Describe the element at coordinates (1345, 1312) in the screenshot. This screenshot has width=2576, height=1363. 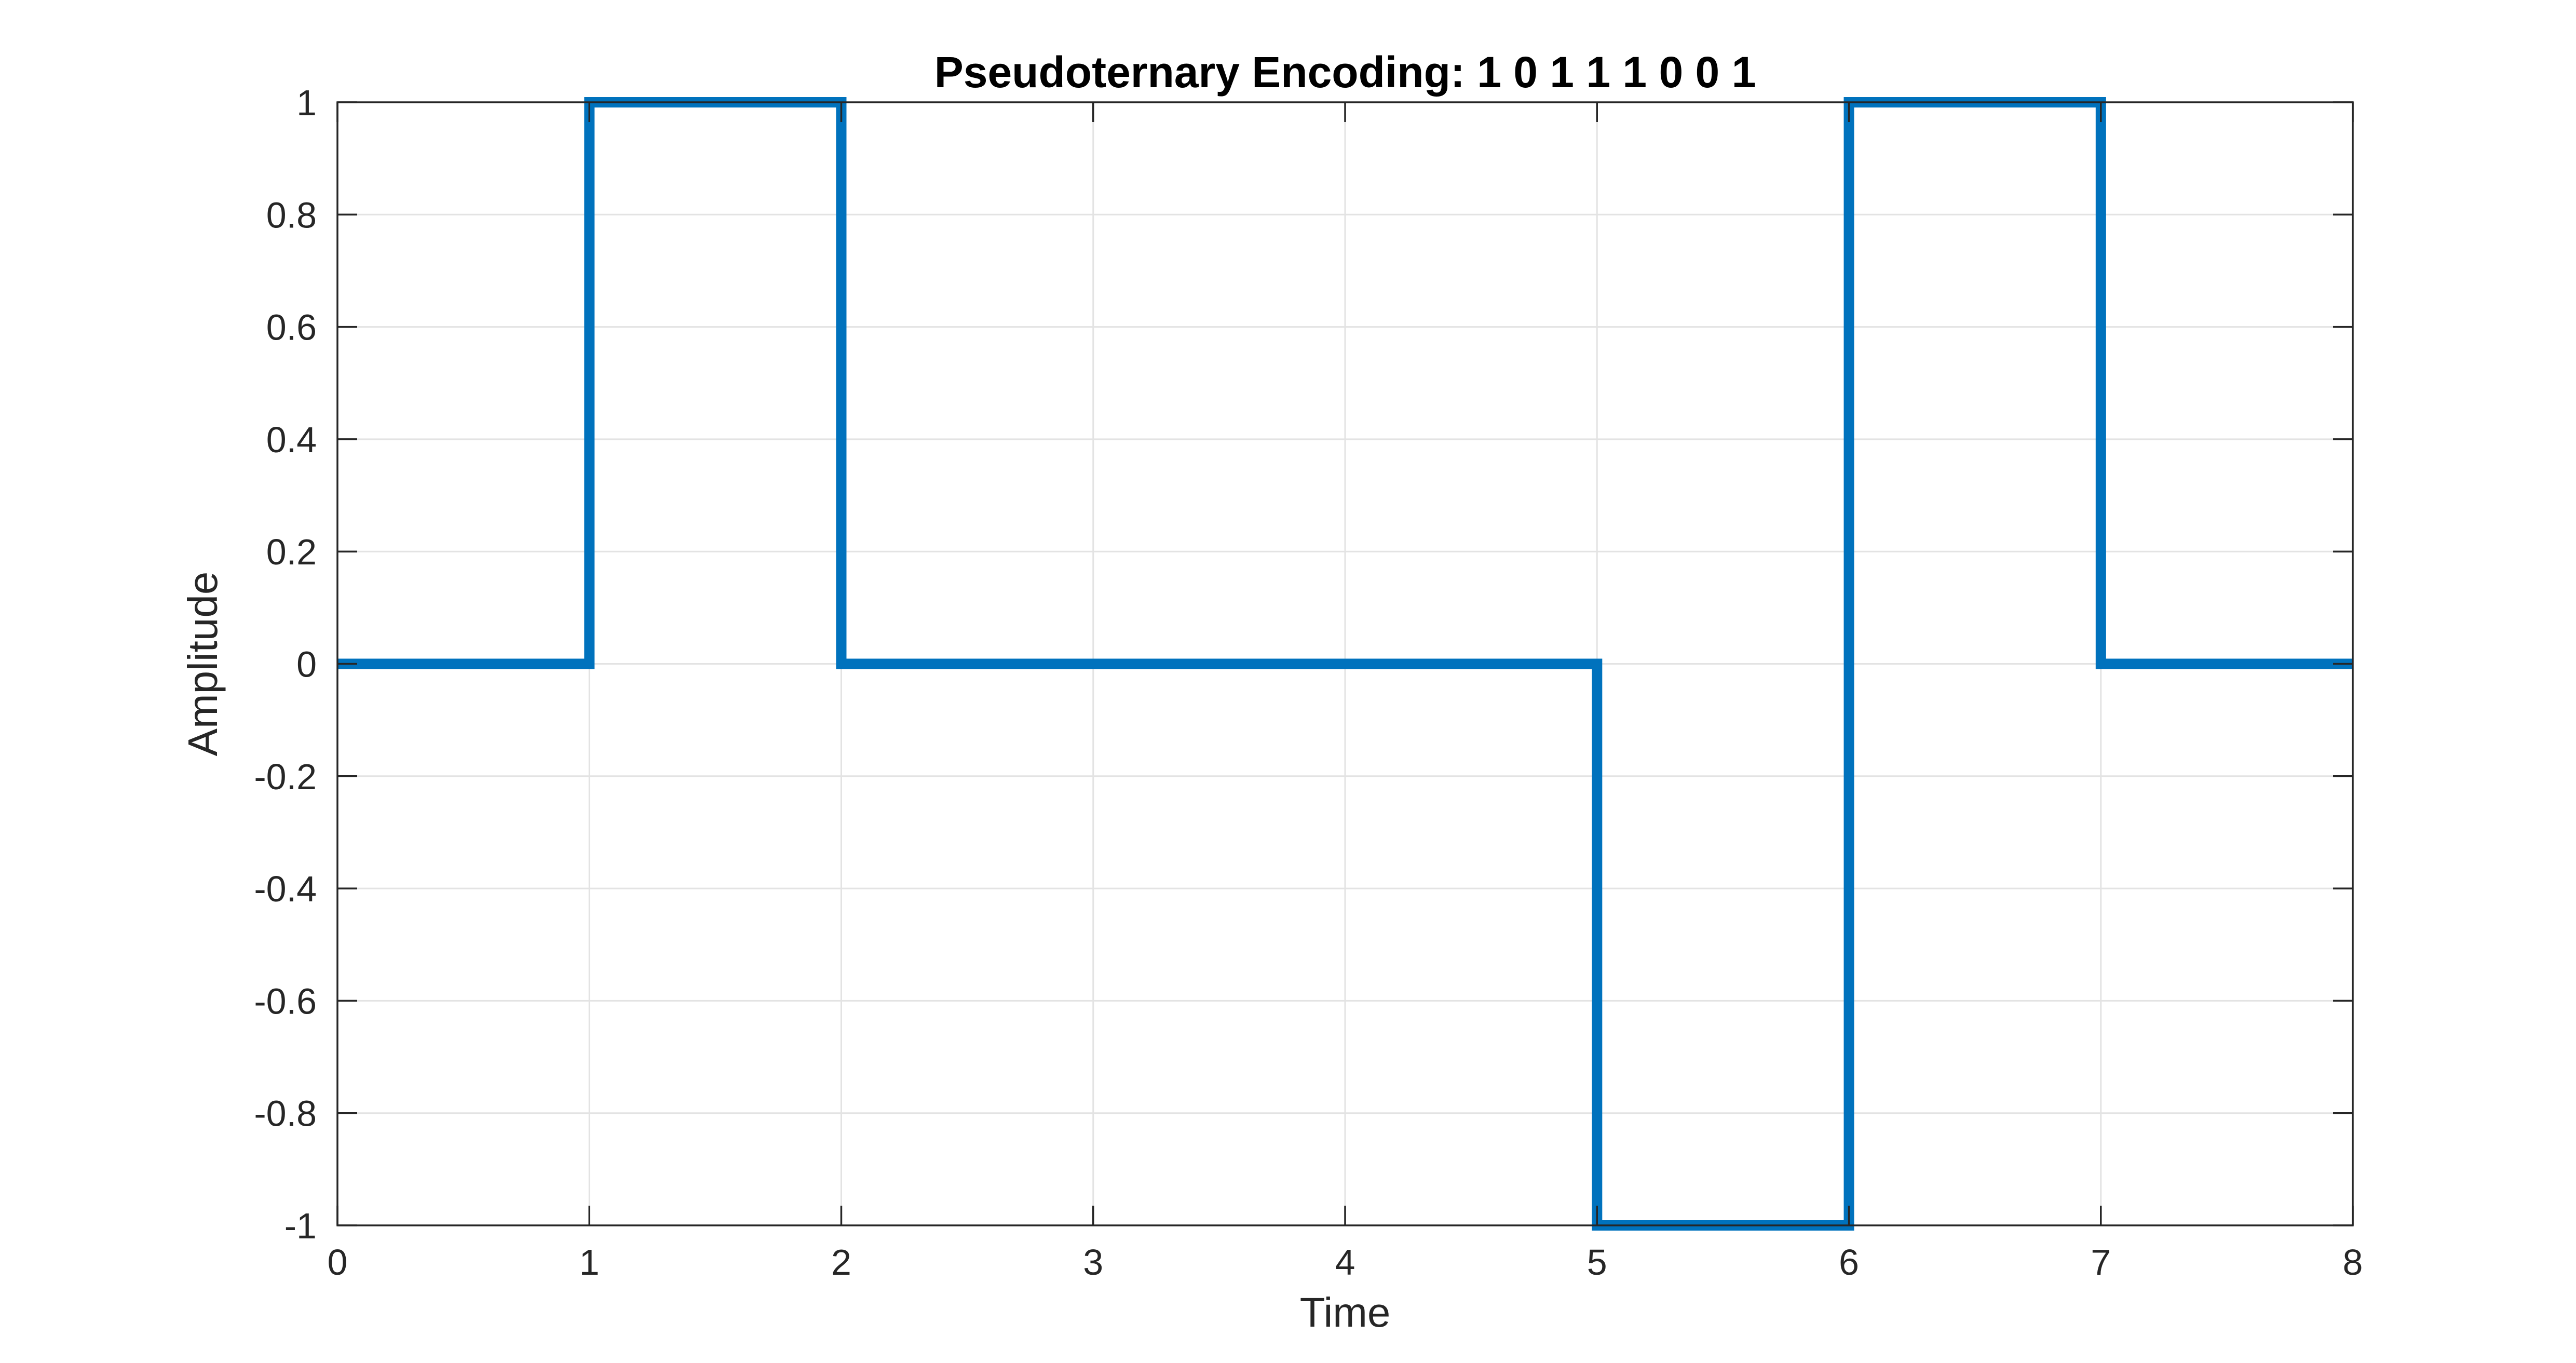
I see `x-axis-title: Time` at that location.